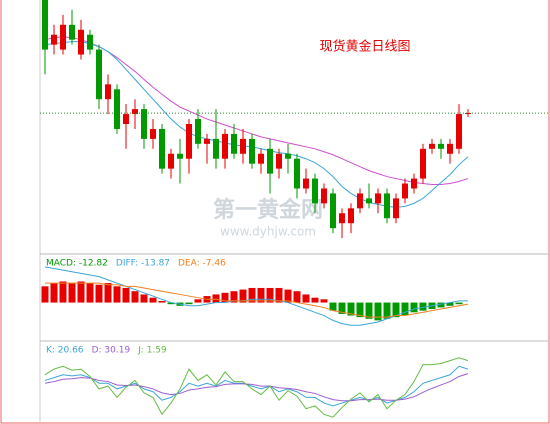  I want to click on watermark: 第一黄金网, so click(268, 210).